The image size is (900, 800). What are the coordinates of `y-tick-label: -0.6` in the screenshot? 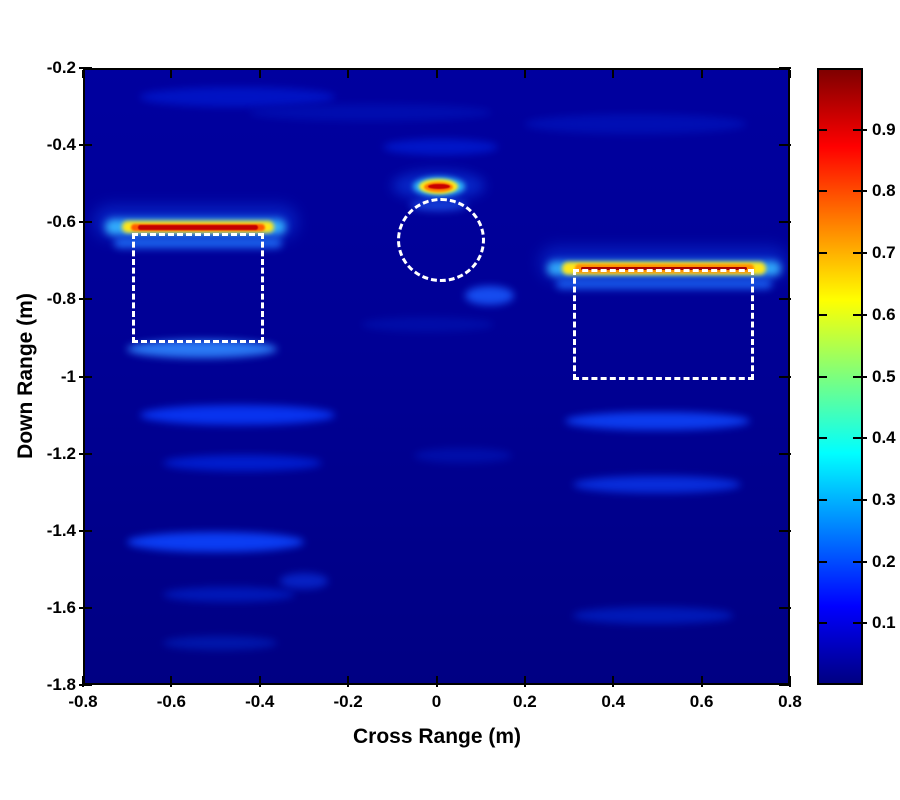 It's located at (61, 222).